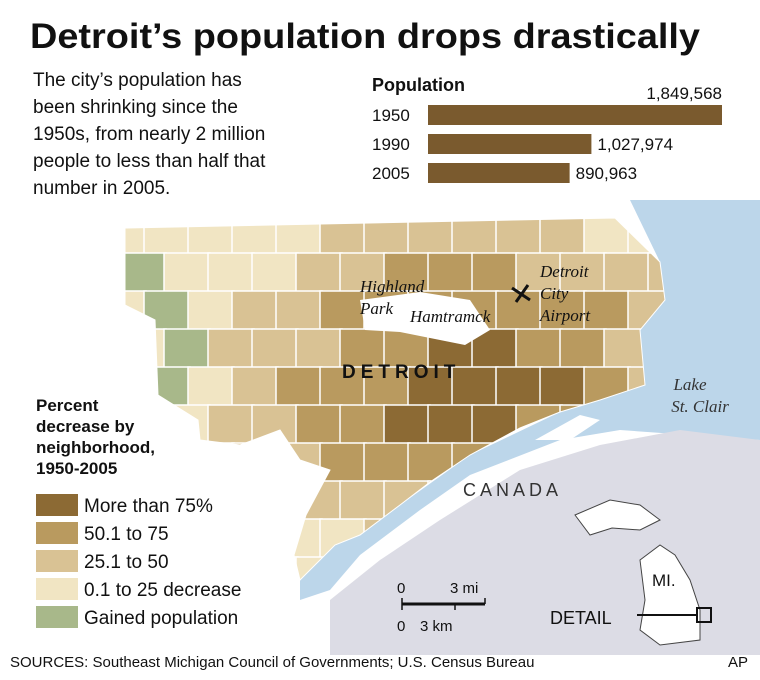 The height and width of the screenshot is (680, 760). Describe the element at coordinates (392, 286) in the screenshot. I see `map-label: Highland` at that location.